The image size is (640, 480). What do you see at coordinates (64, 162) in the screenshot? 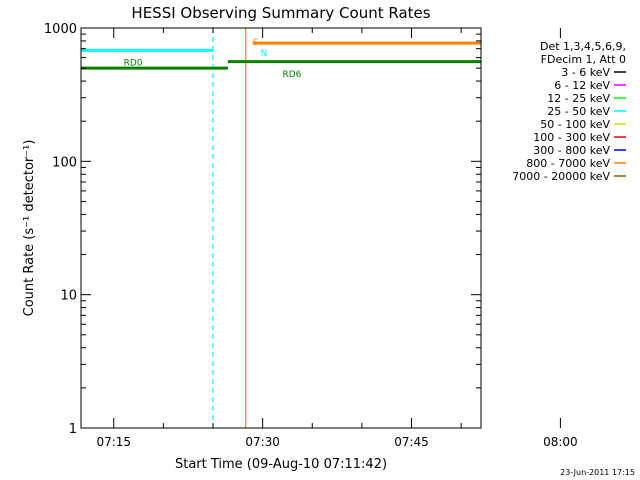
I see `y-tick-label: 100` at bounding box center [64, 162].